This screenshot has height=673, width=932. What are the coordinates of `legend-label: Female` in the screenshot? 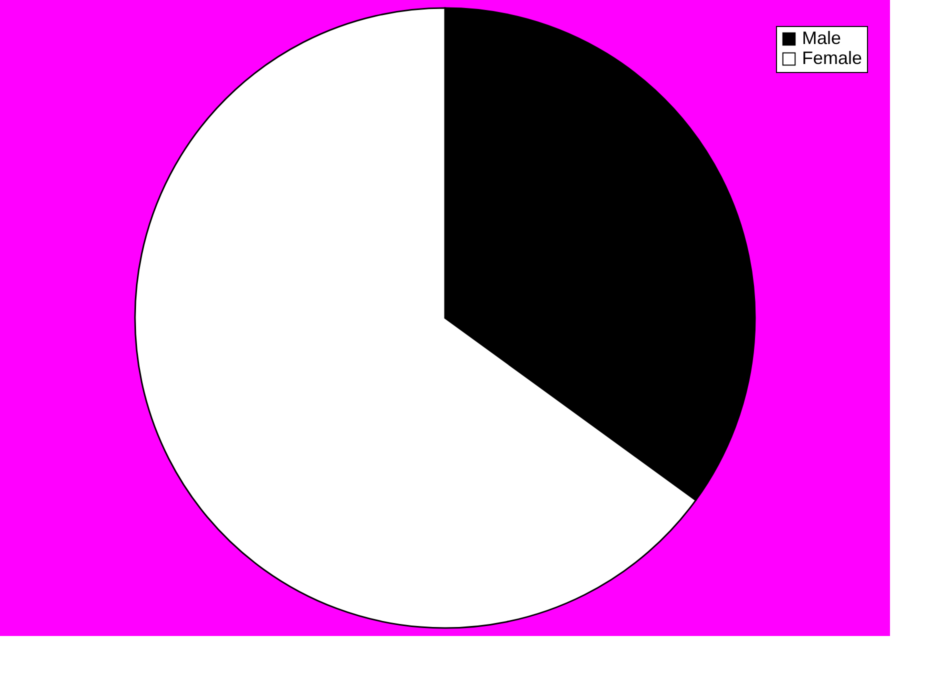 It's located at (832, 58).